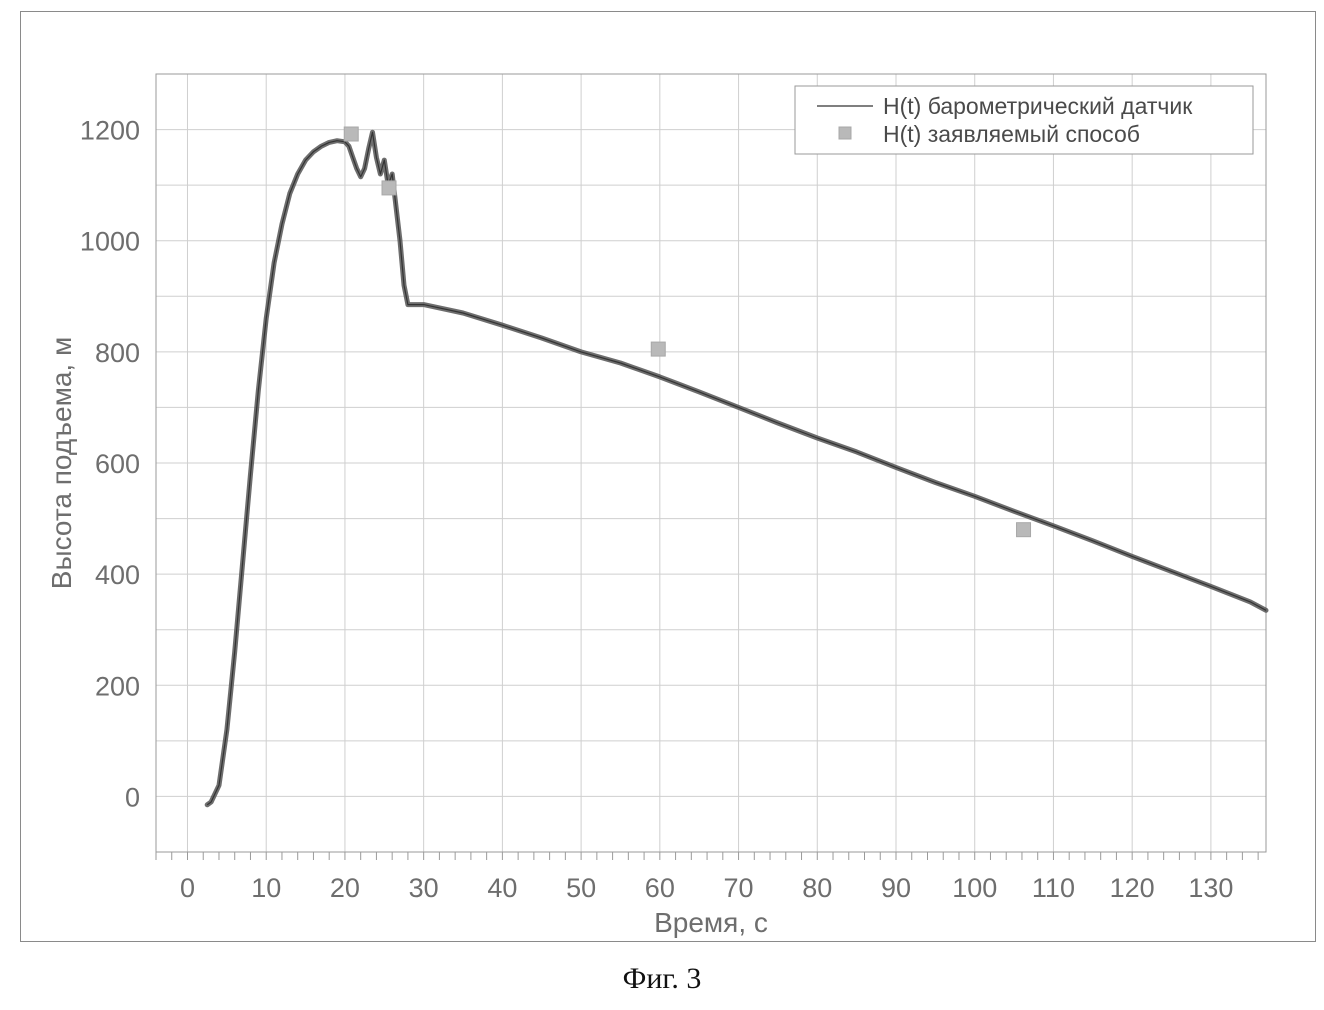 The image size is (1324, 1010). What do you see at coordinates (817, 888) in the screenshot?
I see `x-tick-label: 80` at bounding box center [817, 888].